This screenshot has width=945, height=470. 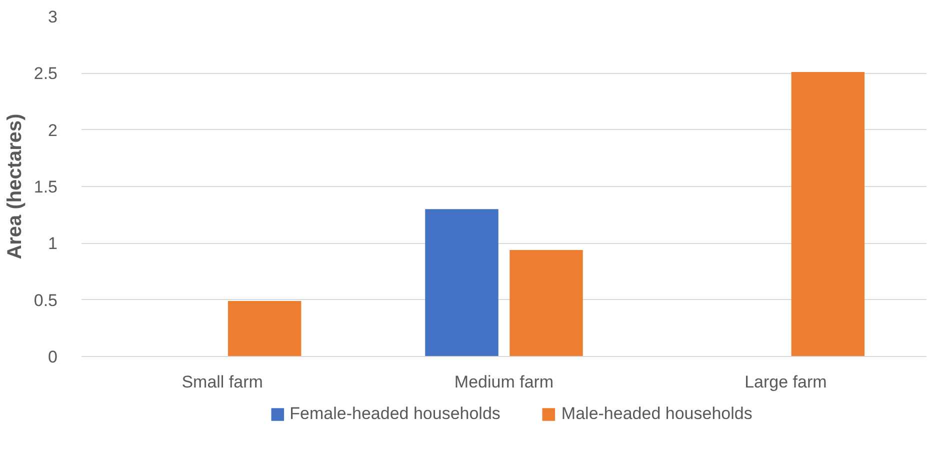 What do you see at coordinates (46, 74) in the screenshot?
I see `y-tick-label: 2.5` at bounding box center [46, 74].